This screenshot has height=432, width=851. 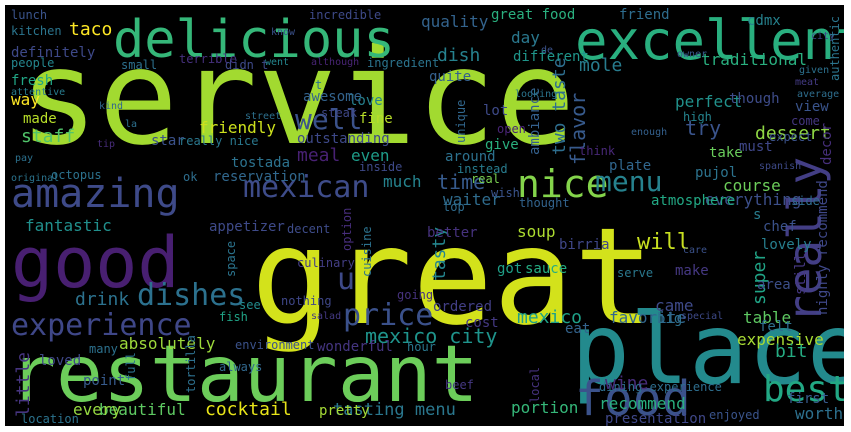 I want to click on word-expect: expect, so click(x=790, y=137).